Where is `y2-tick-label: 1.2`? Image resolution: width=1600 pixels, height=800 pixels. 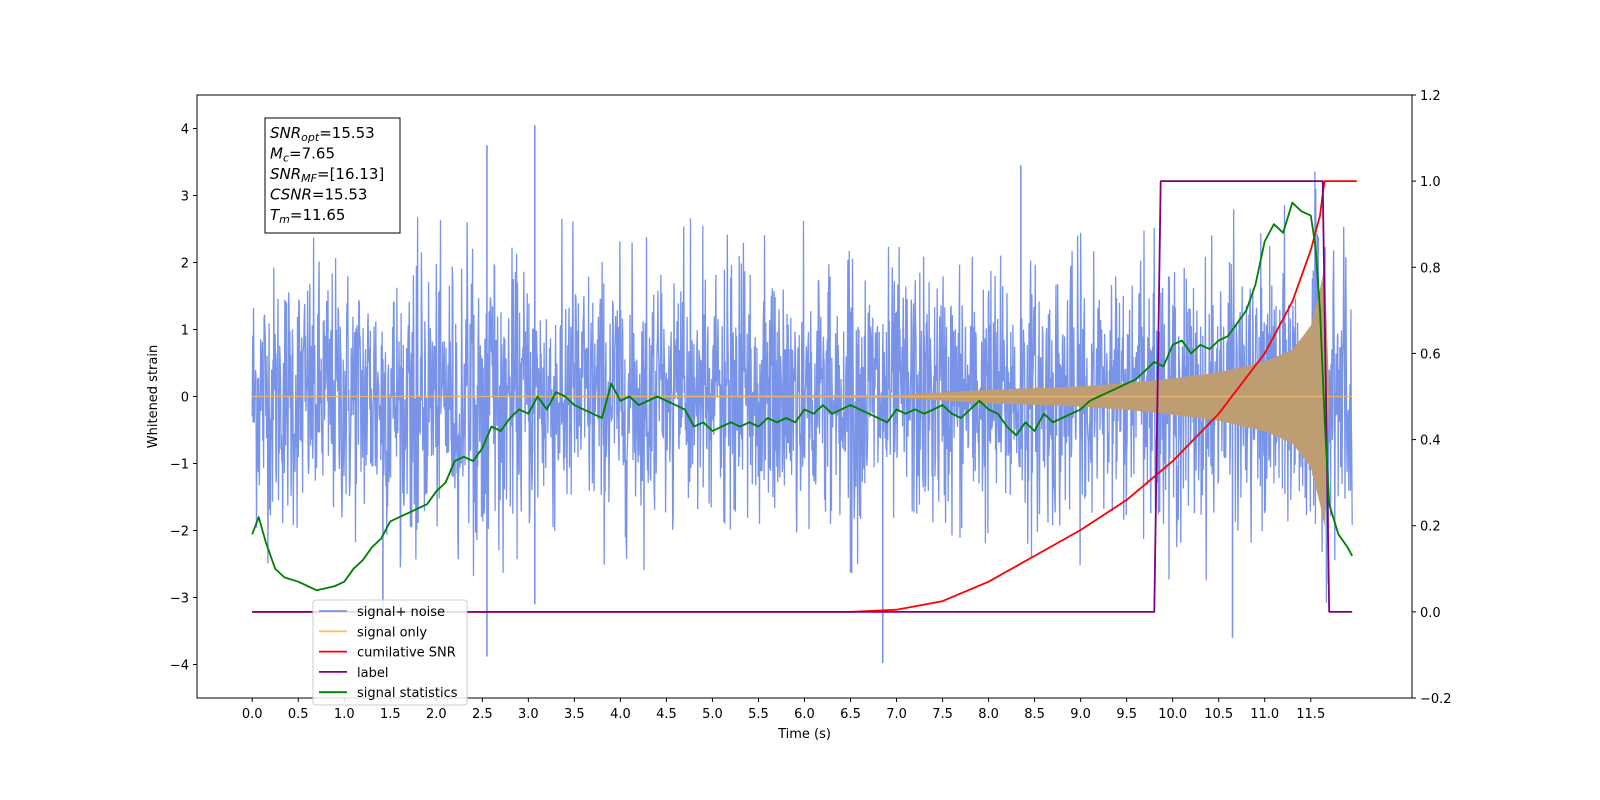 y2-tick-label: 1.2 is located at coordinates (1430, 96).